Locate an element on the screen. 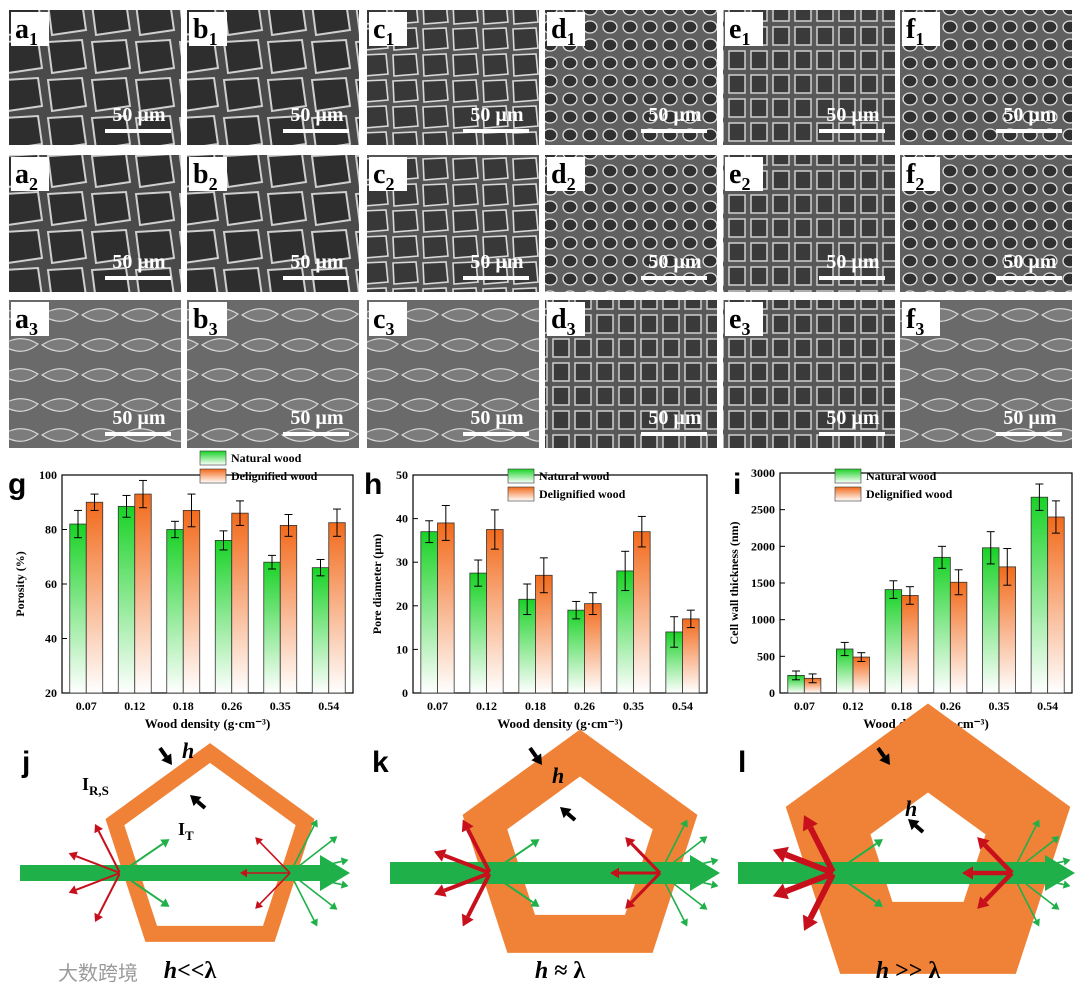  x-tick-label: 0.18 is located at coordinates (183, 706).